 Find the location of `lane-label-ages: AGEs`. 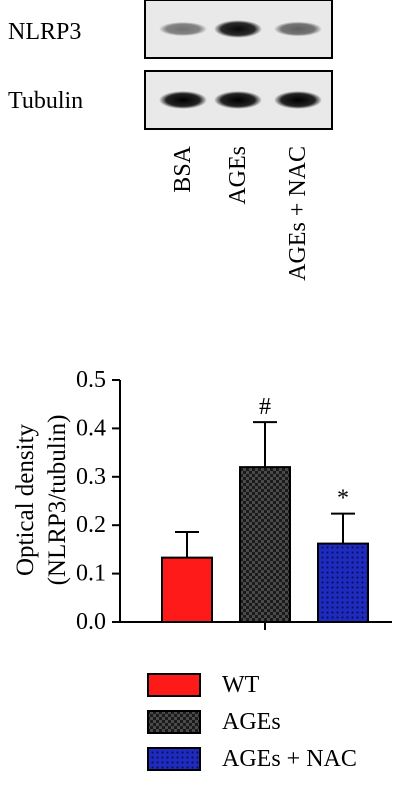

lane-label-ages: AGEs is located at coordinates (238, 175).